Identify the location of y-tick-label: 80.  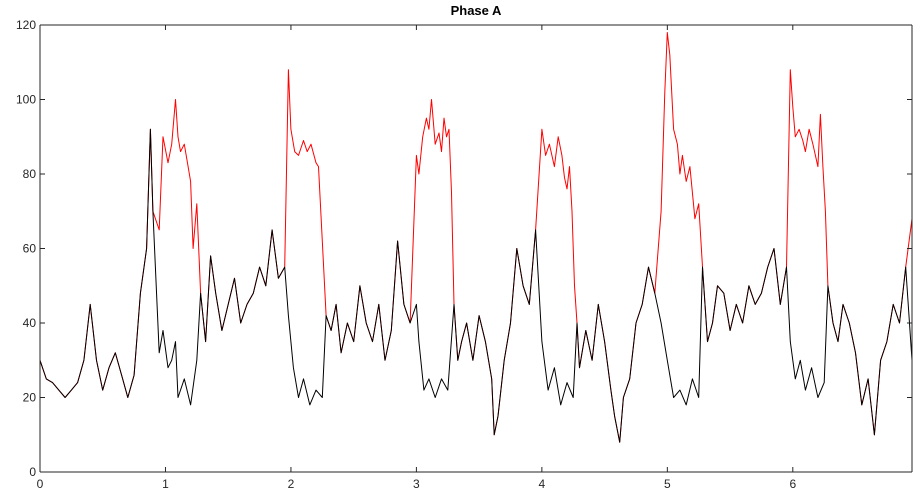
(30, 174).